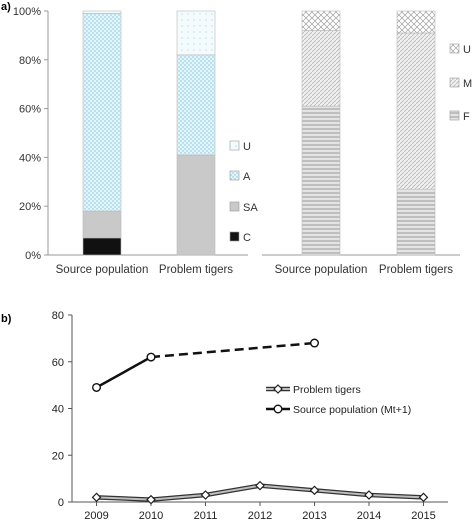 The height and width of the screenshot is (524, 474). Describe the element at coordinates (6, 7) in the screenshot. I see `panel-label: a)` at that location.